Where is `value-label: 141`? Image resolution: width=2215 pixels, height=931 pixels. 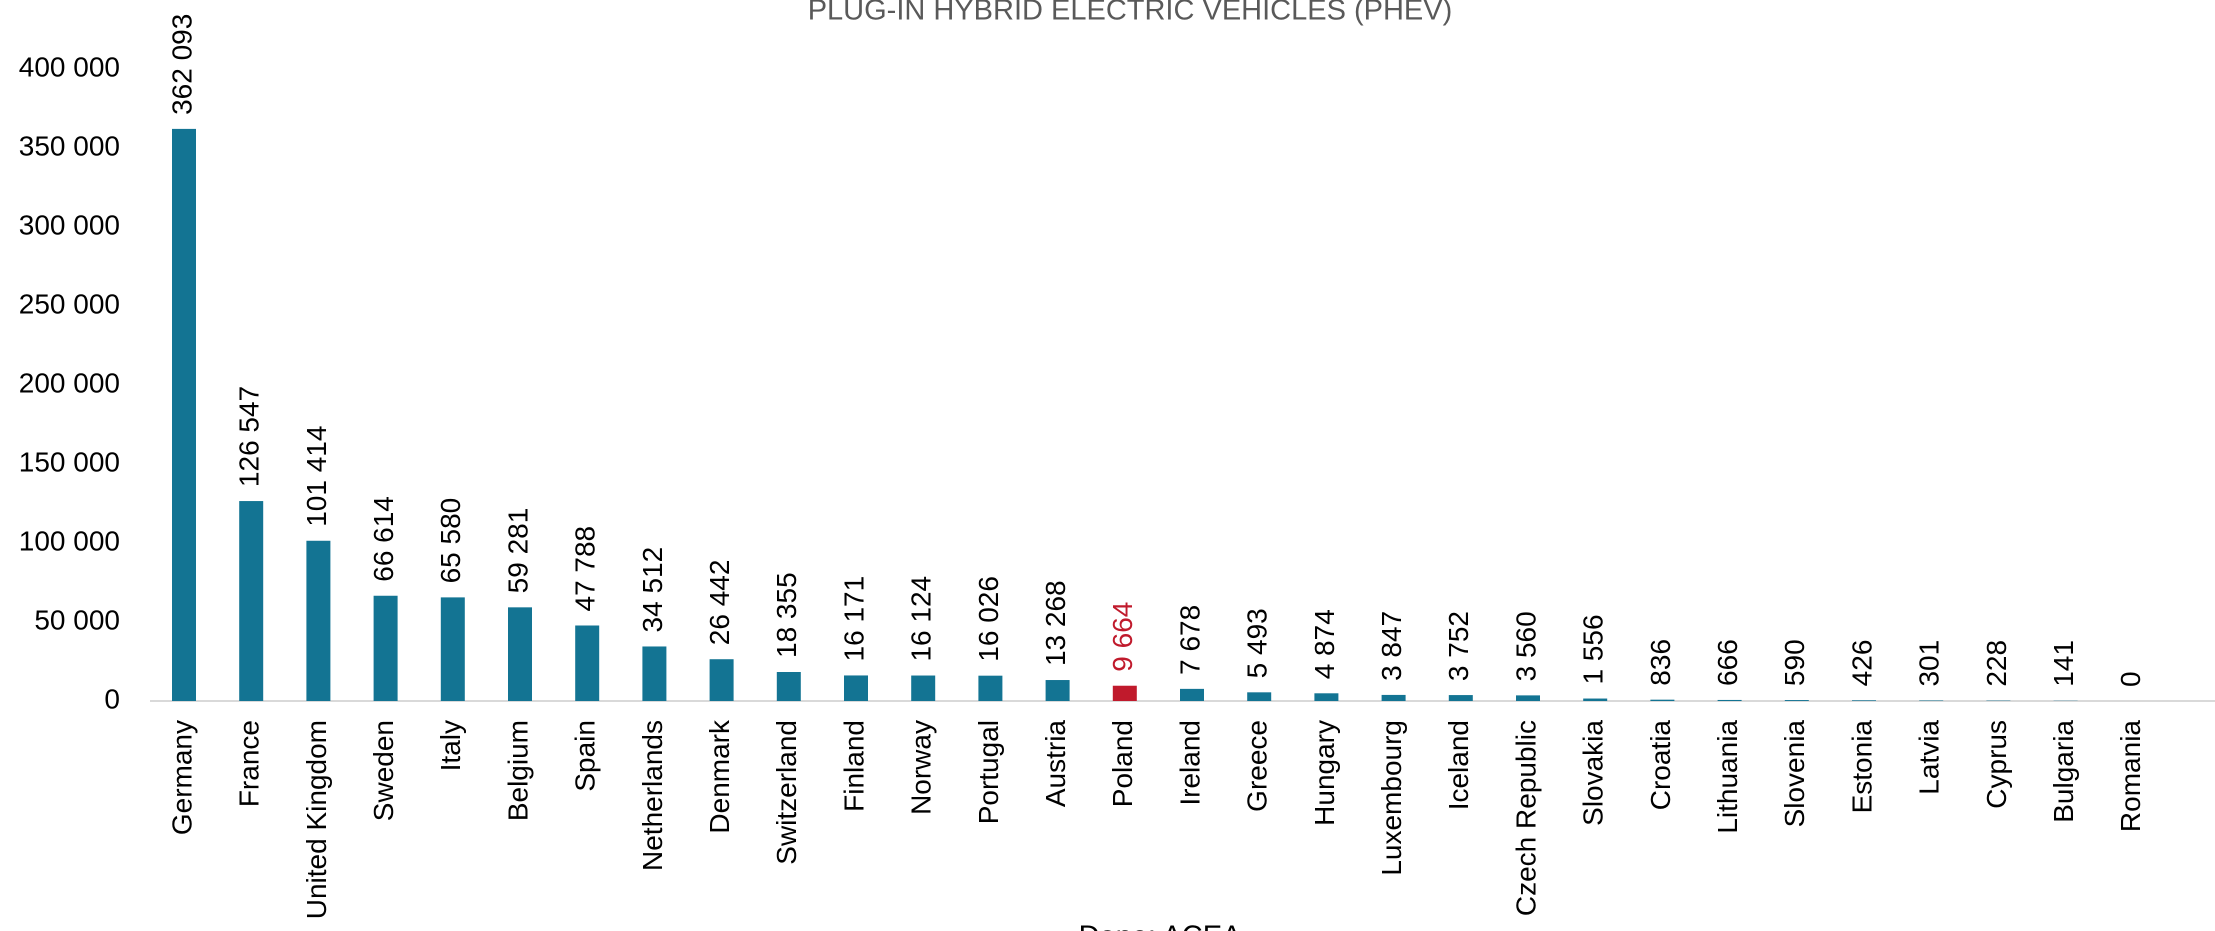
value-label: 141 is located at coordinates (2063, 663).